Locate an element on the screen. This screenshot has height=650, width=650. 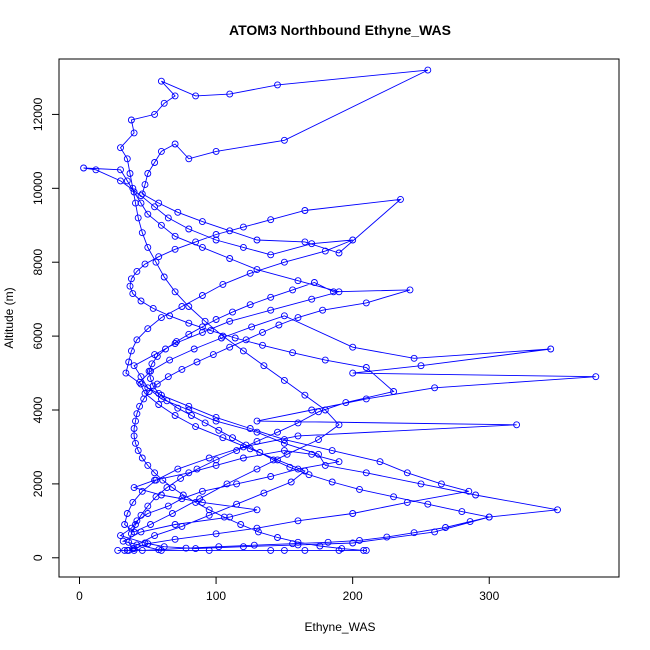
x-tick-label: 300 is located at coordinates (489, 596).